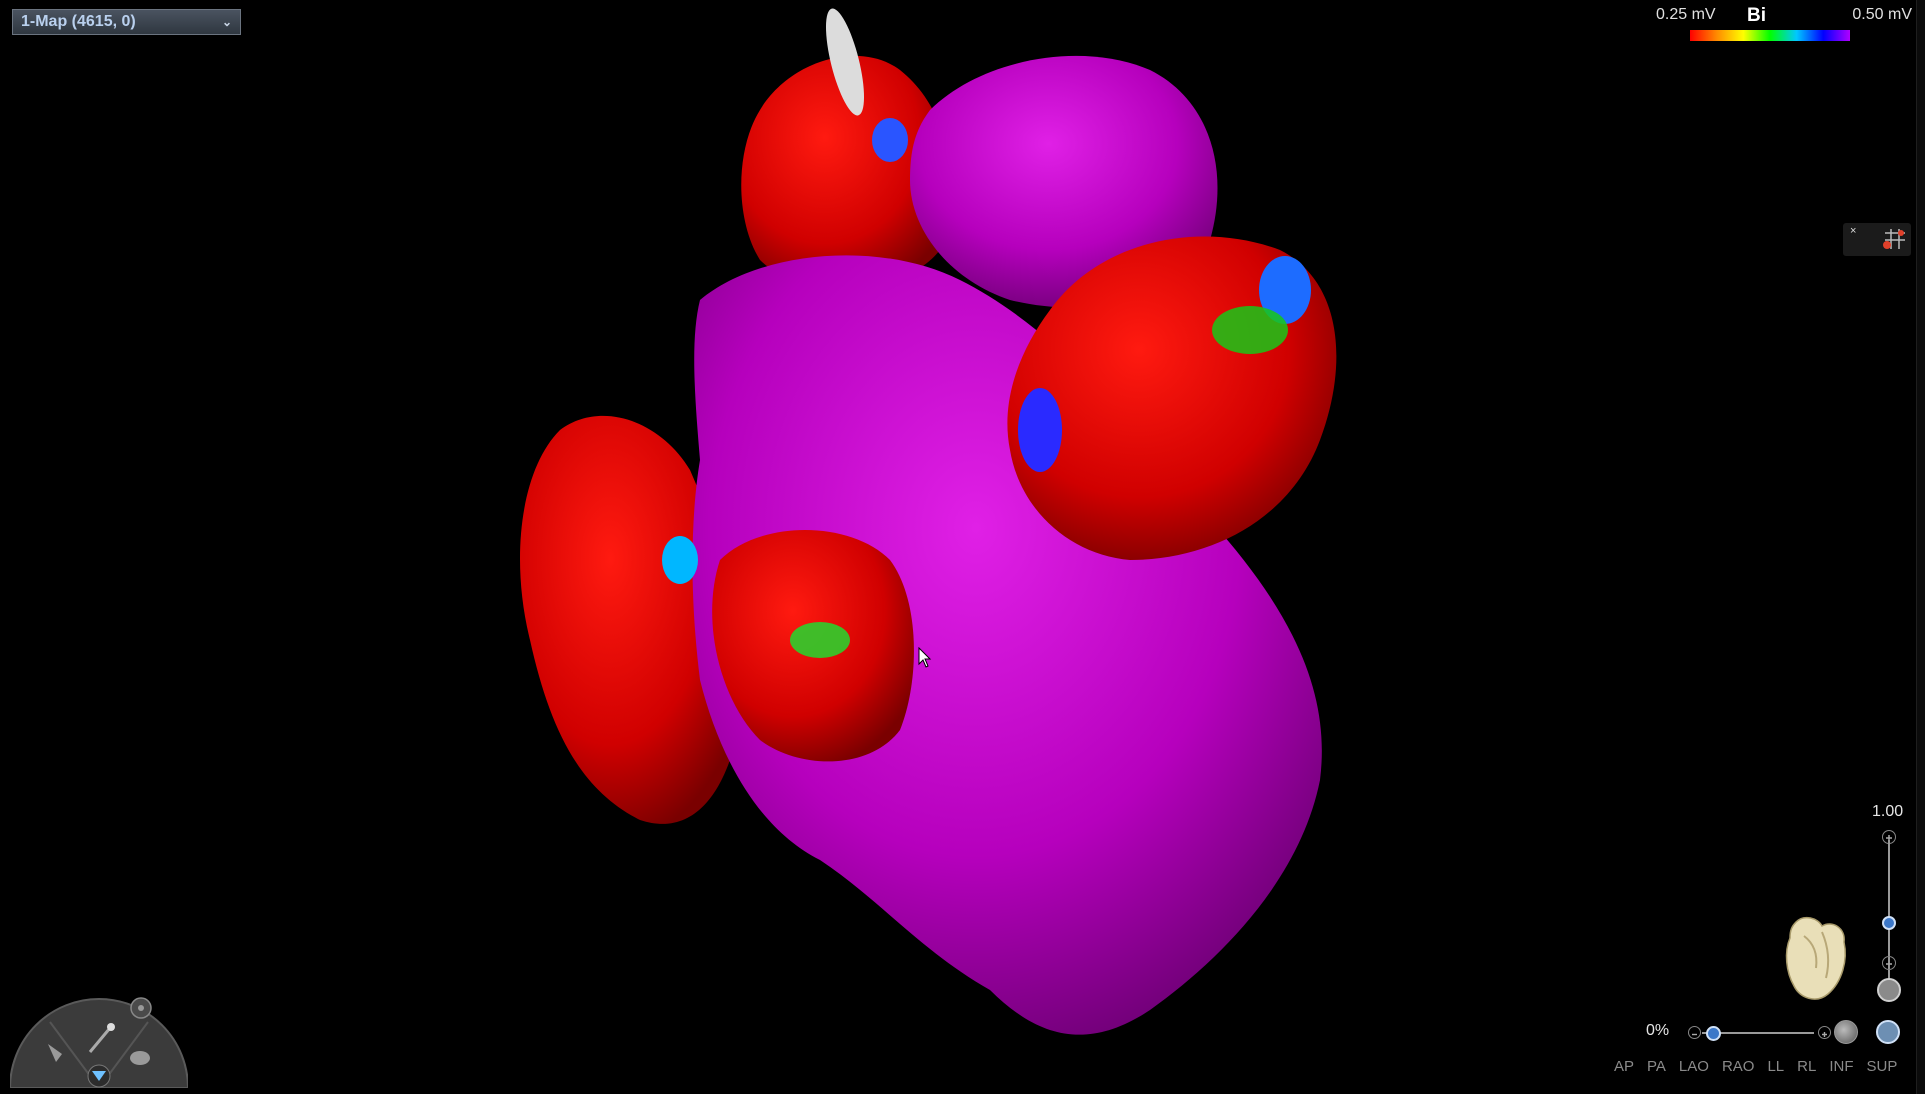 The width and height of the screenshot is (1925, 1094). Describe the element at coordinates (1250, 330) in the screenshot. I see `green-patch` at that location.